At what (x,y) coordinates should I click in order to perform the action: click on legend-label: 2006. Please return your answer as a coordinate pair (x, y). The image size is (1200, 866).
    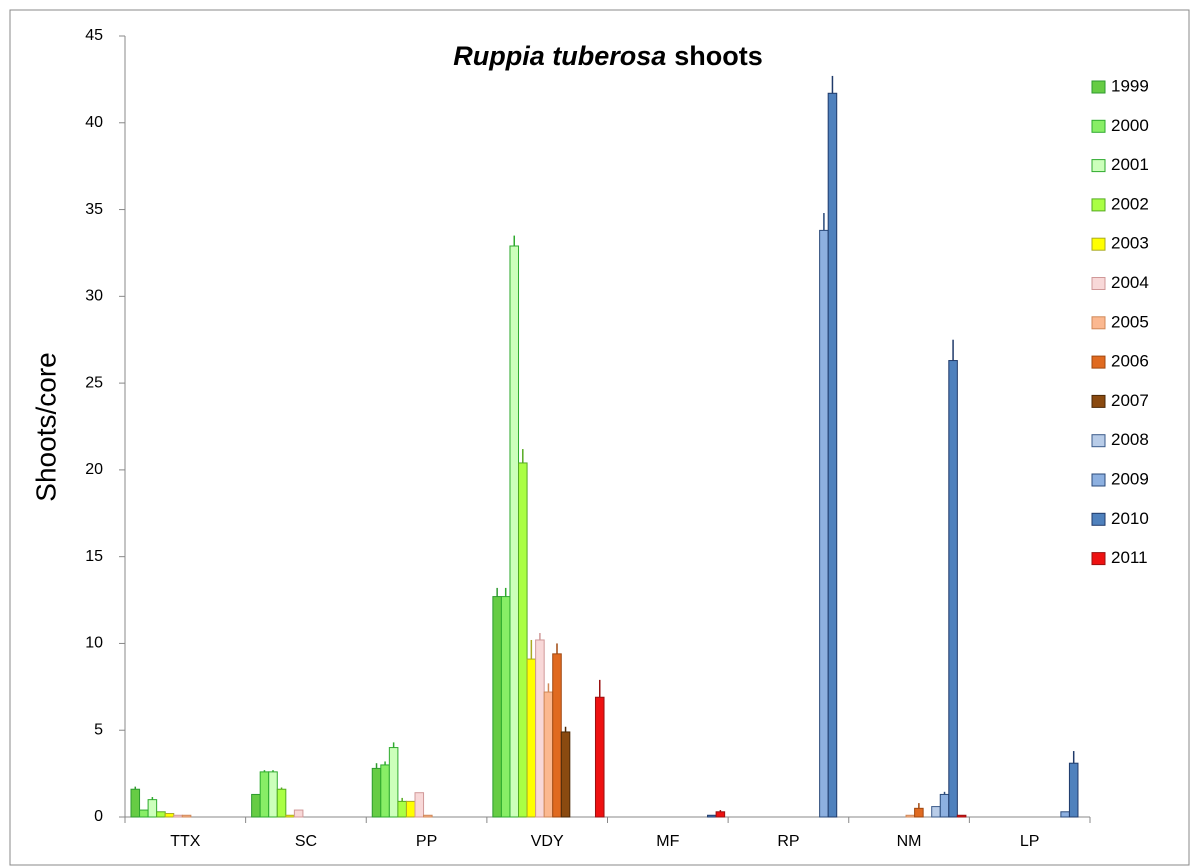
    Looking at the image, I should click on (1130, 361).